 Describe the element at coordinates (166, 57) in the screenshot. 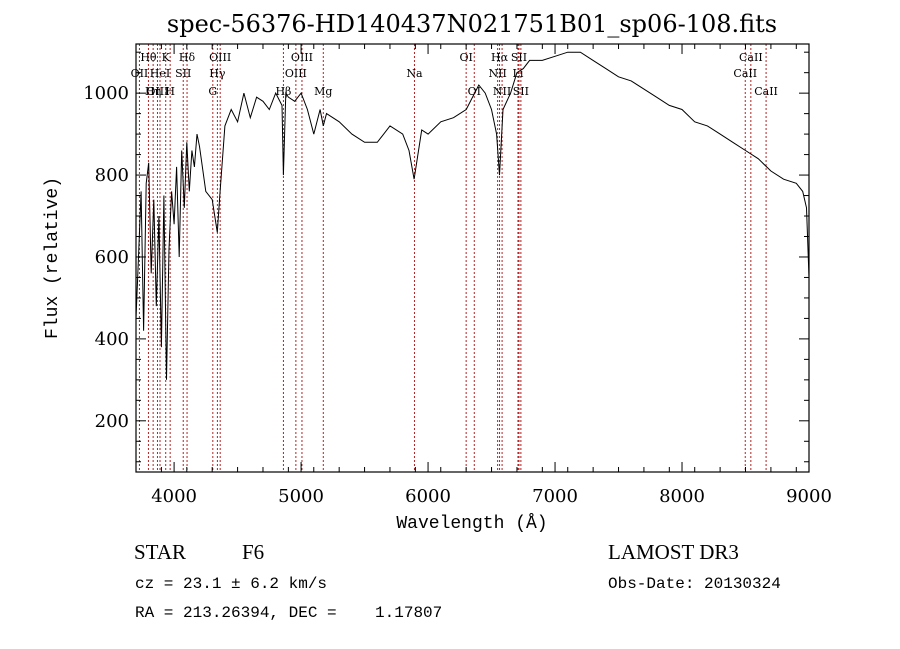

I see `line-label-3: K` at that location.